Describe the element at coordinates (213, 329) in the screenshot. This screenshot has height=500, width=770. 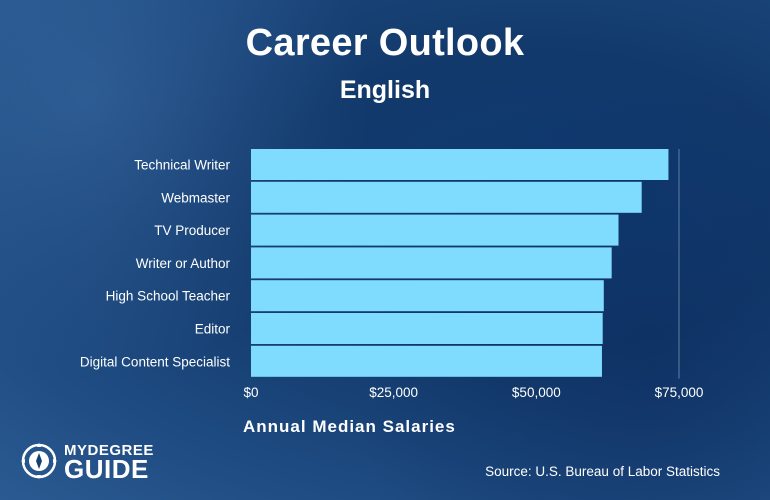
I see `category-label: Editor` at that location.